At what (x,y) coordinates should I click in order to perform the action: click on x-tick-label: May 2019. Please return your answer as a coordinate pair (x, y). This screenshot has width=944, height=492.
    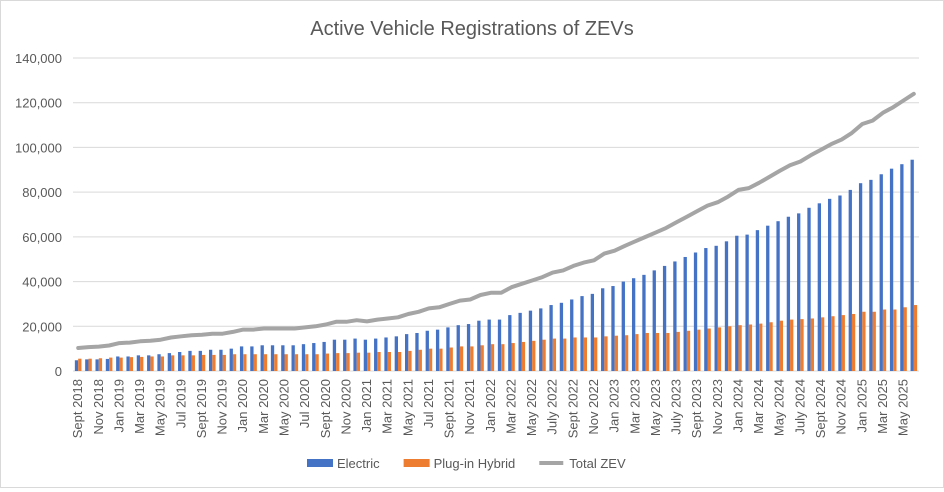
    Looking at the image, I should click on (160, 407).